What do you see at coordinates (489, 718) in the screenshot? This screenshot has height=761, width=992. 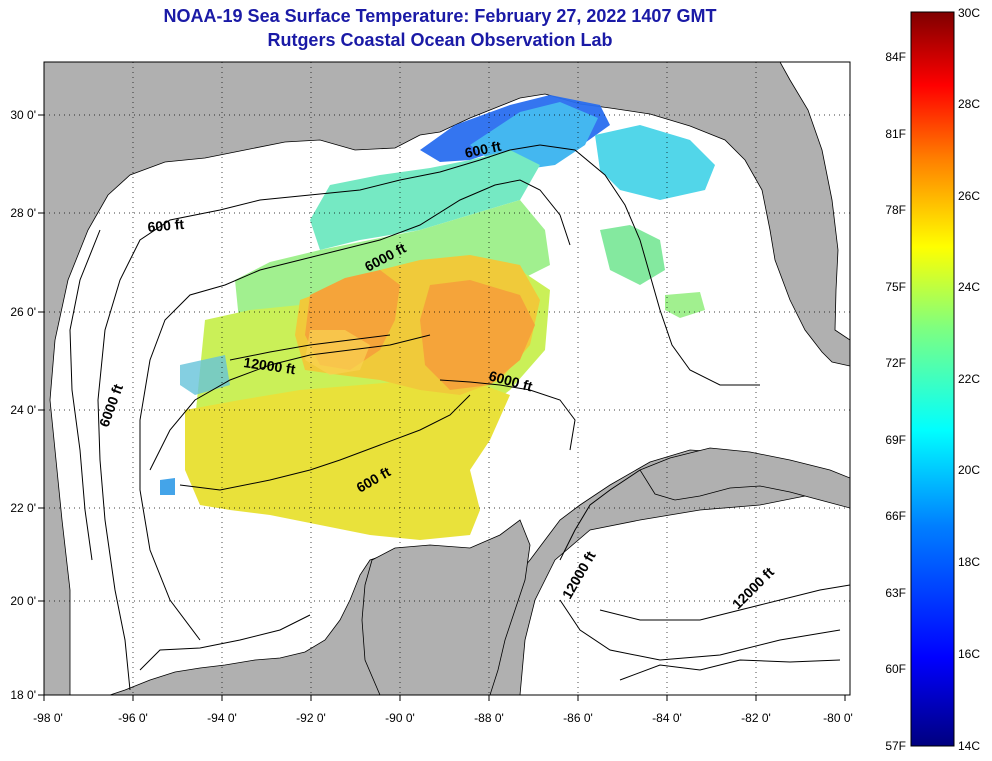 I see `lon-label: -88 0'` at bounding box center [489, 718].